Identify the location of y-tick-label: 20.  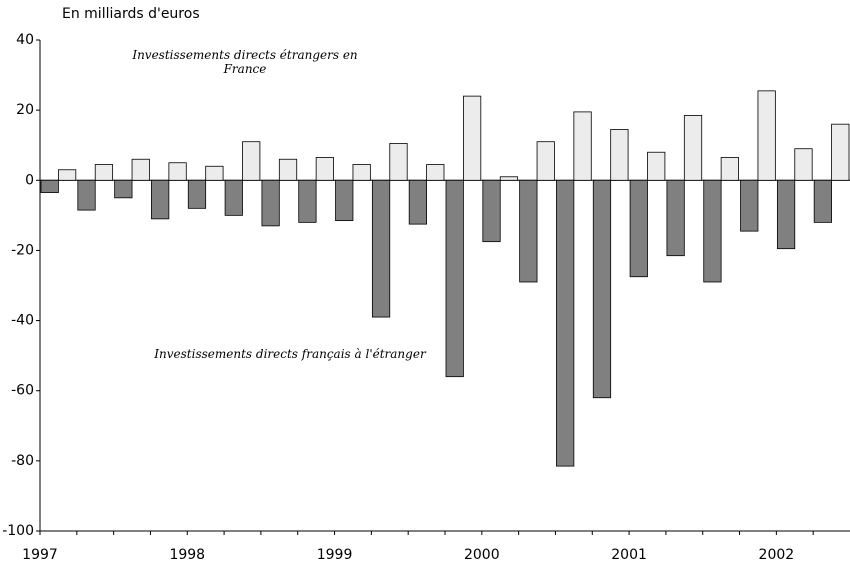
(25, 110).